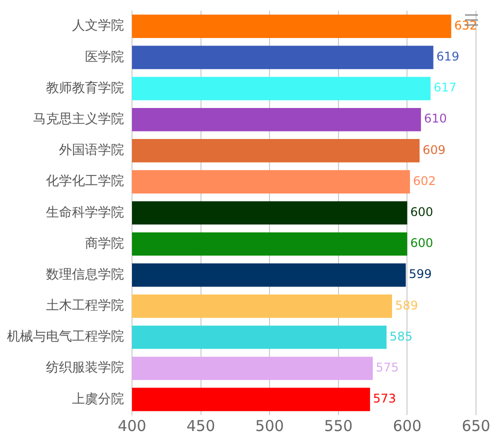 The image size is (498, 441). Describe the element at coordinates (387, 367) in the screenshot. I see `data-label: 575` at that location.